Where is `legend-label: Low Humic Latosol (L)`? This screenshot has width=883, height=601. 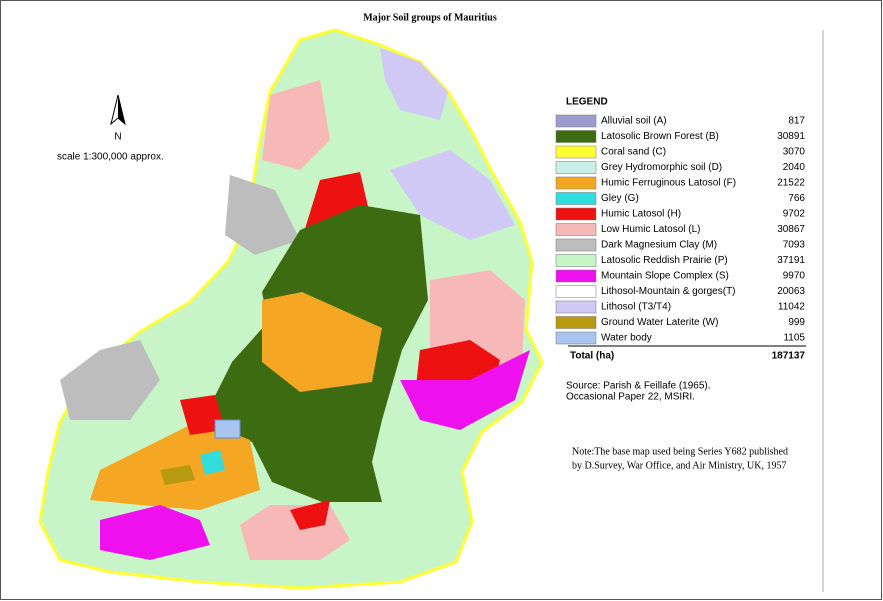 legend-label: Low Humic Latosol (L) is located at coordinates (650, 229).